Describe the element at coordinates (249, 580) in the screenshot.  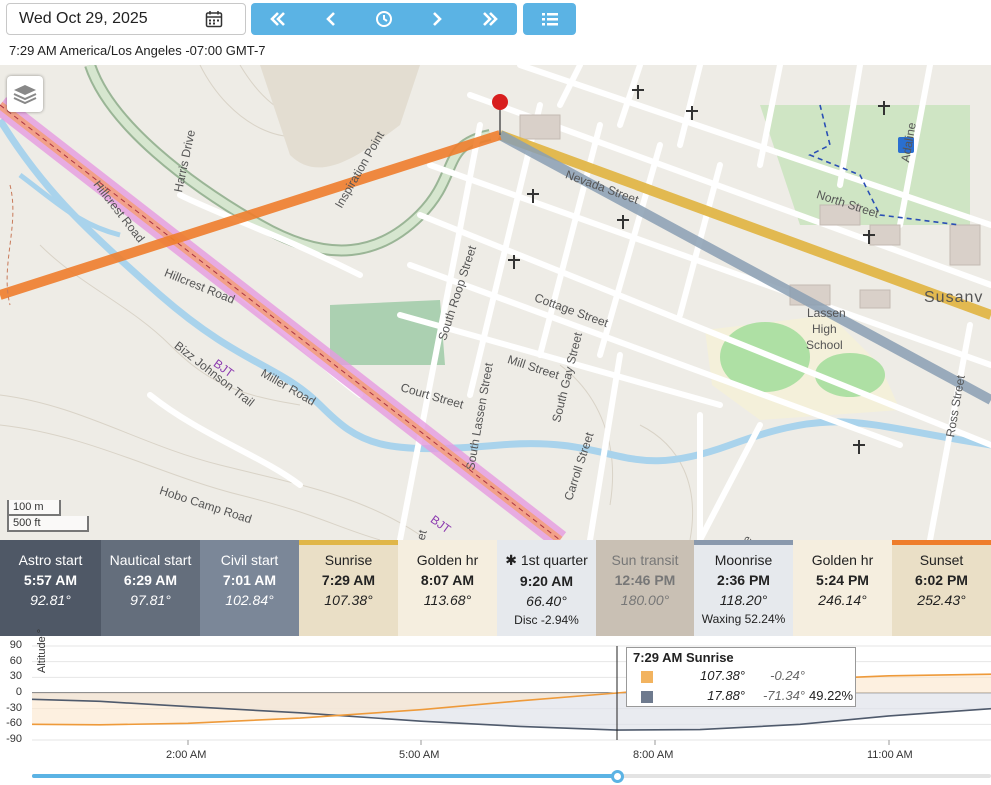
I see `event-time: 7:01 AM` at that location.